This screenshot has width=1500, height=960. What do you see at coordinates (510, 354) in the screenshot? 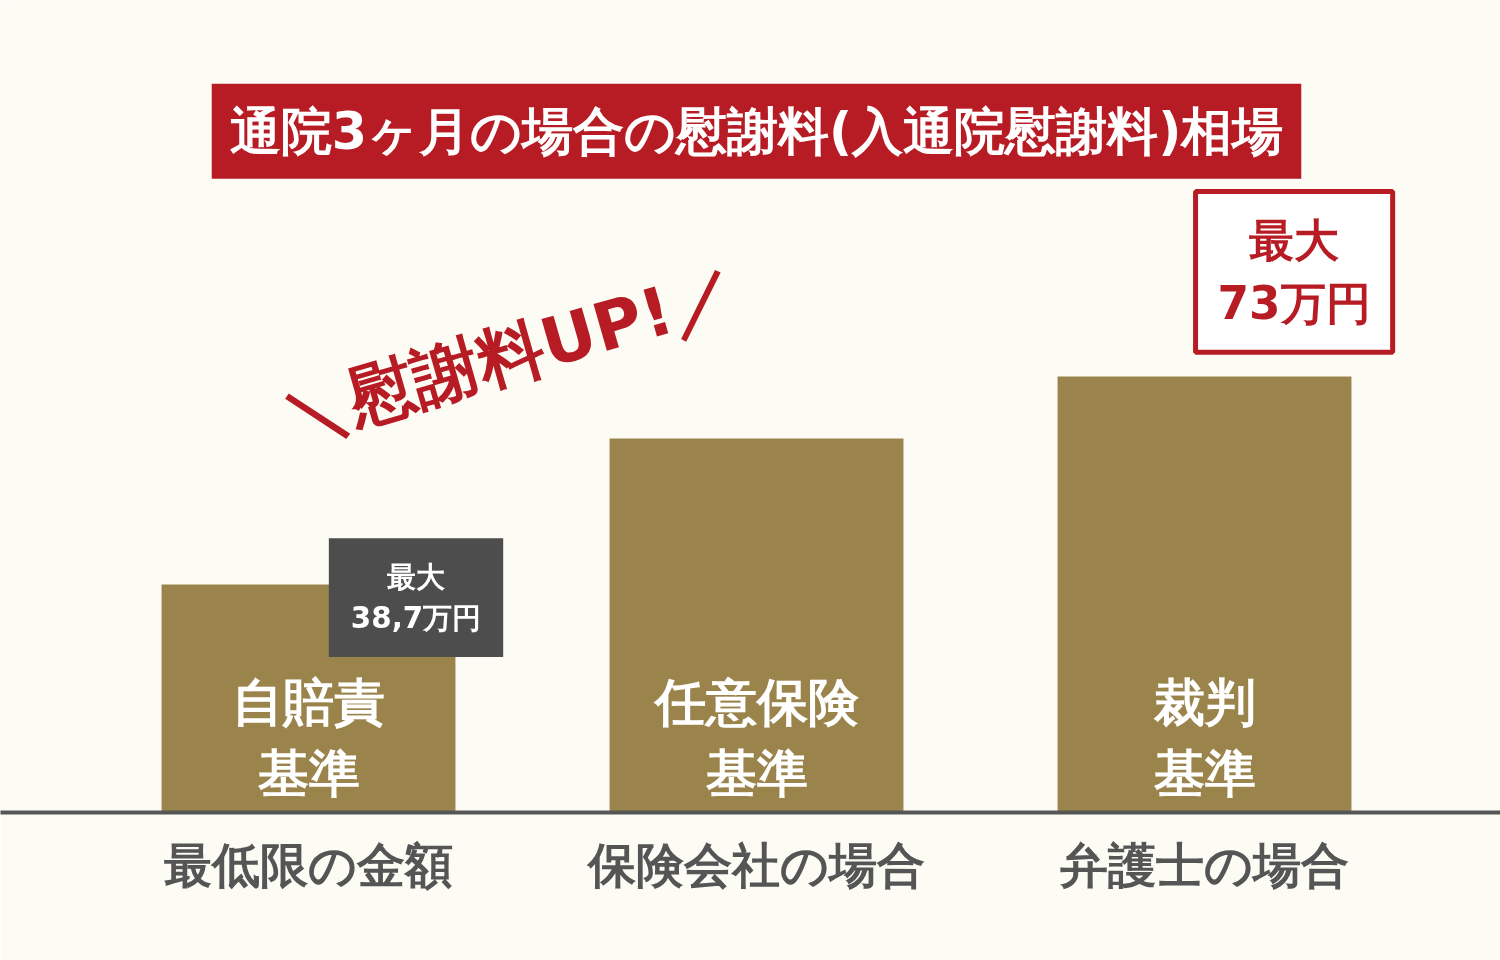
I see `annotation: ＼慰謝料UP!／` at bounding box center [510, 354].